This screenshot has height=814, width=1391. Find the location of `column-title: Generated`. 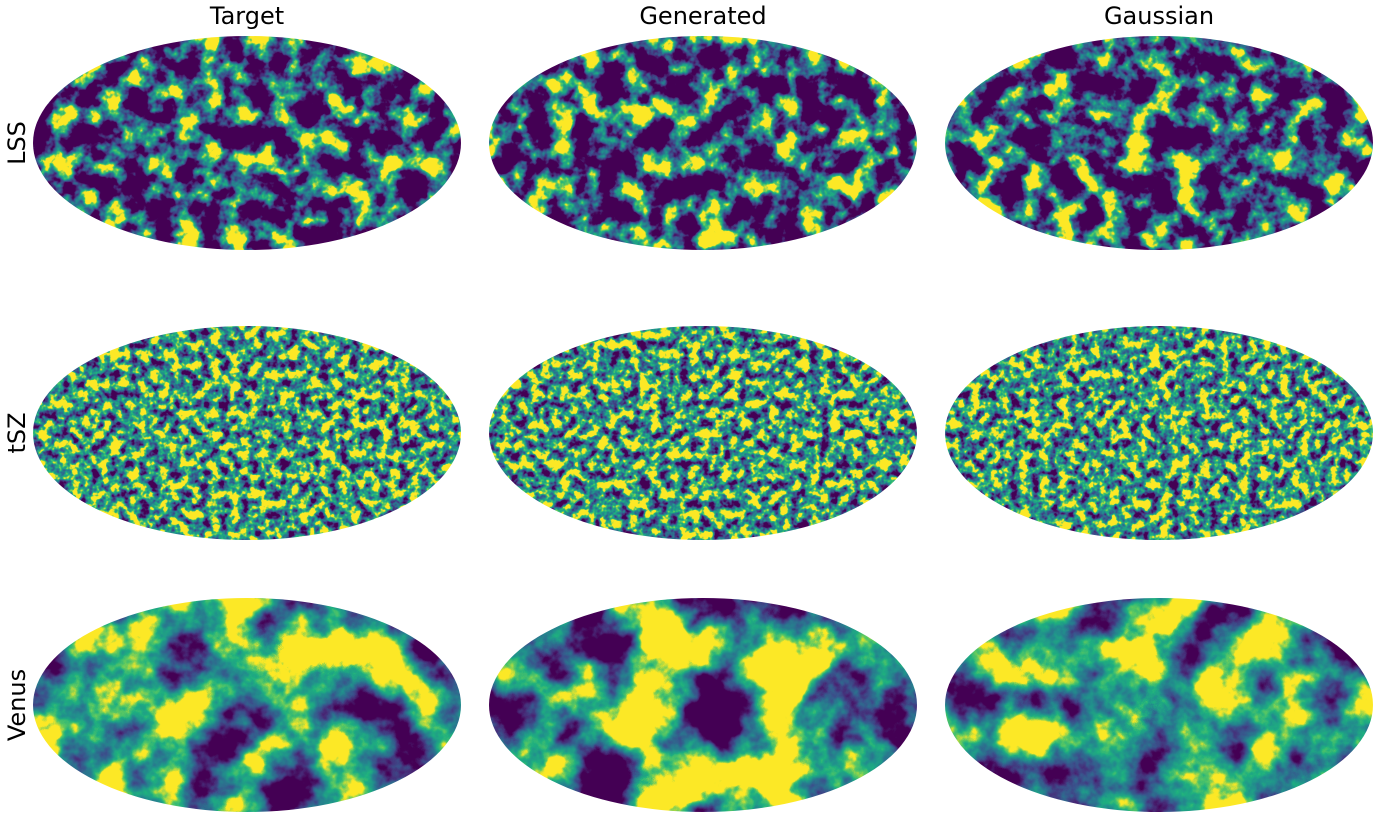

column-title: Generated is located at coordinates (702, 16).